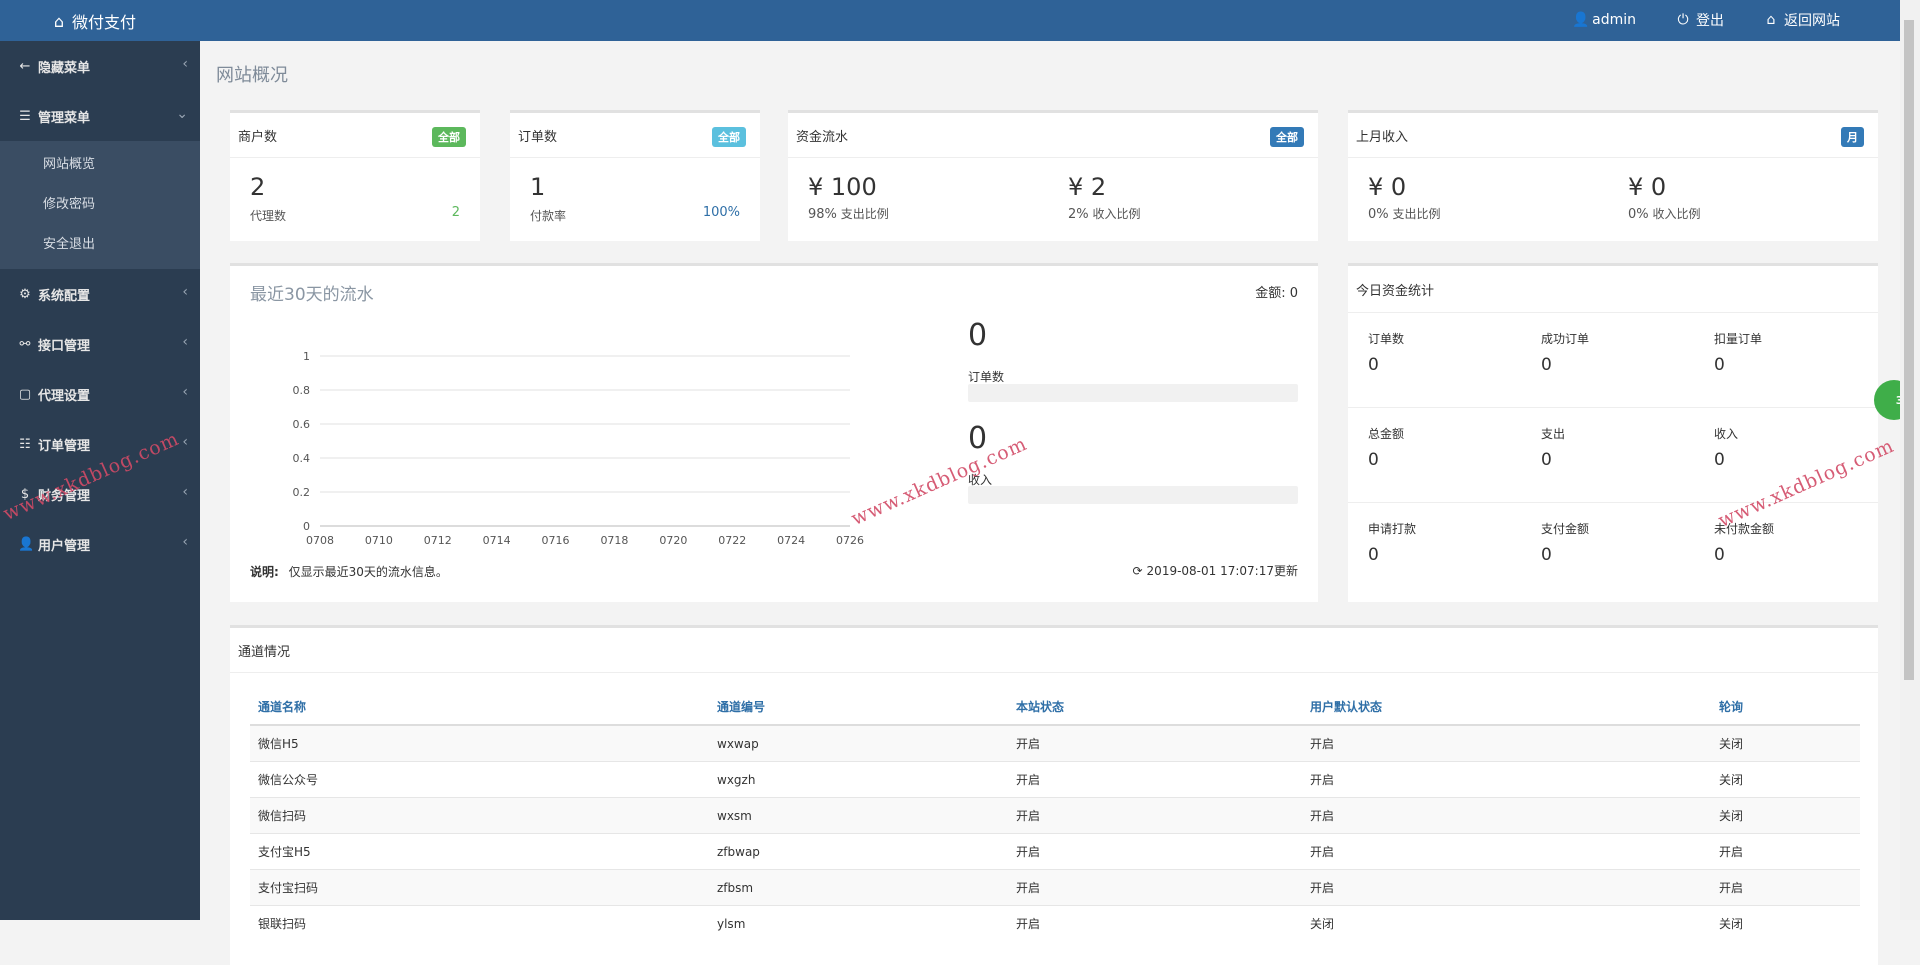 This screenshot has height=965, width=1920. I want to click on sidebar-item-agent: ▢ 代理设置 ‹, so click(100, 394).